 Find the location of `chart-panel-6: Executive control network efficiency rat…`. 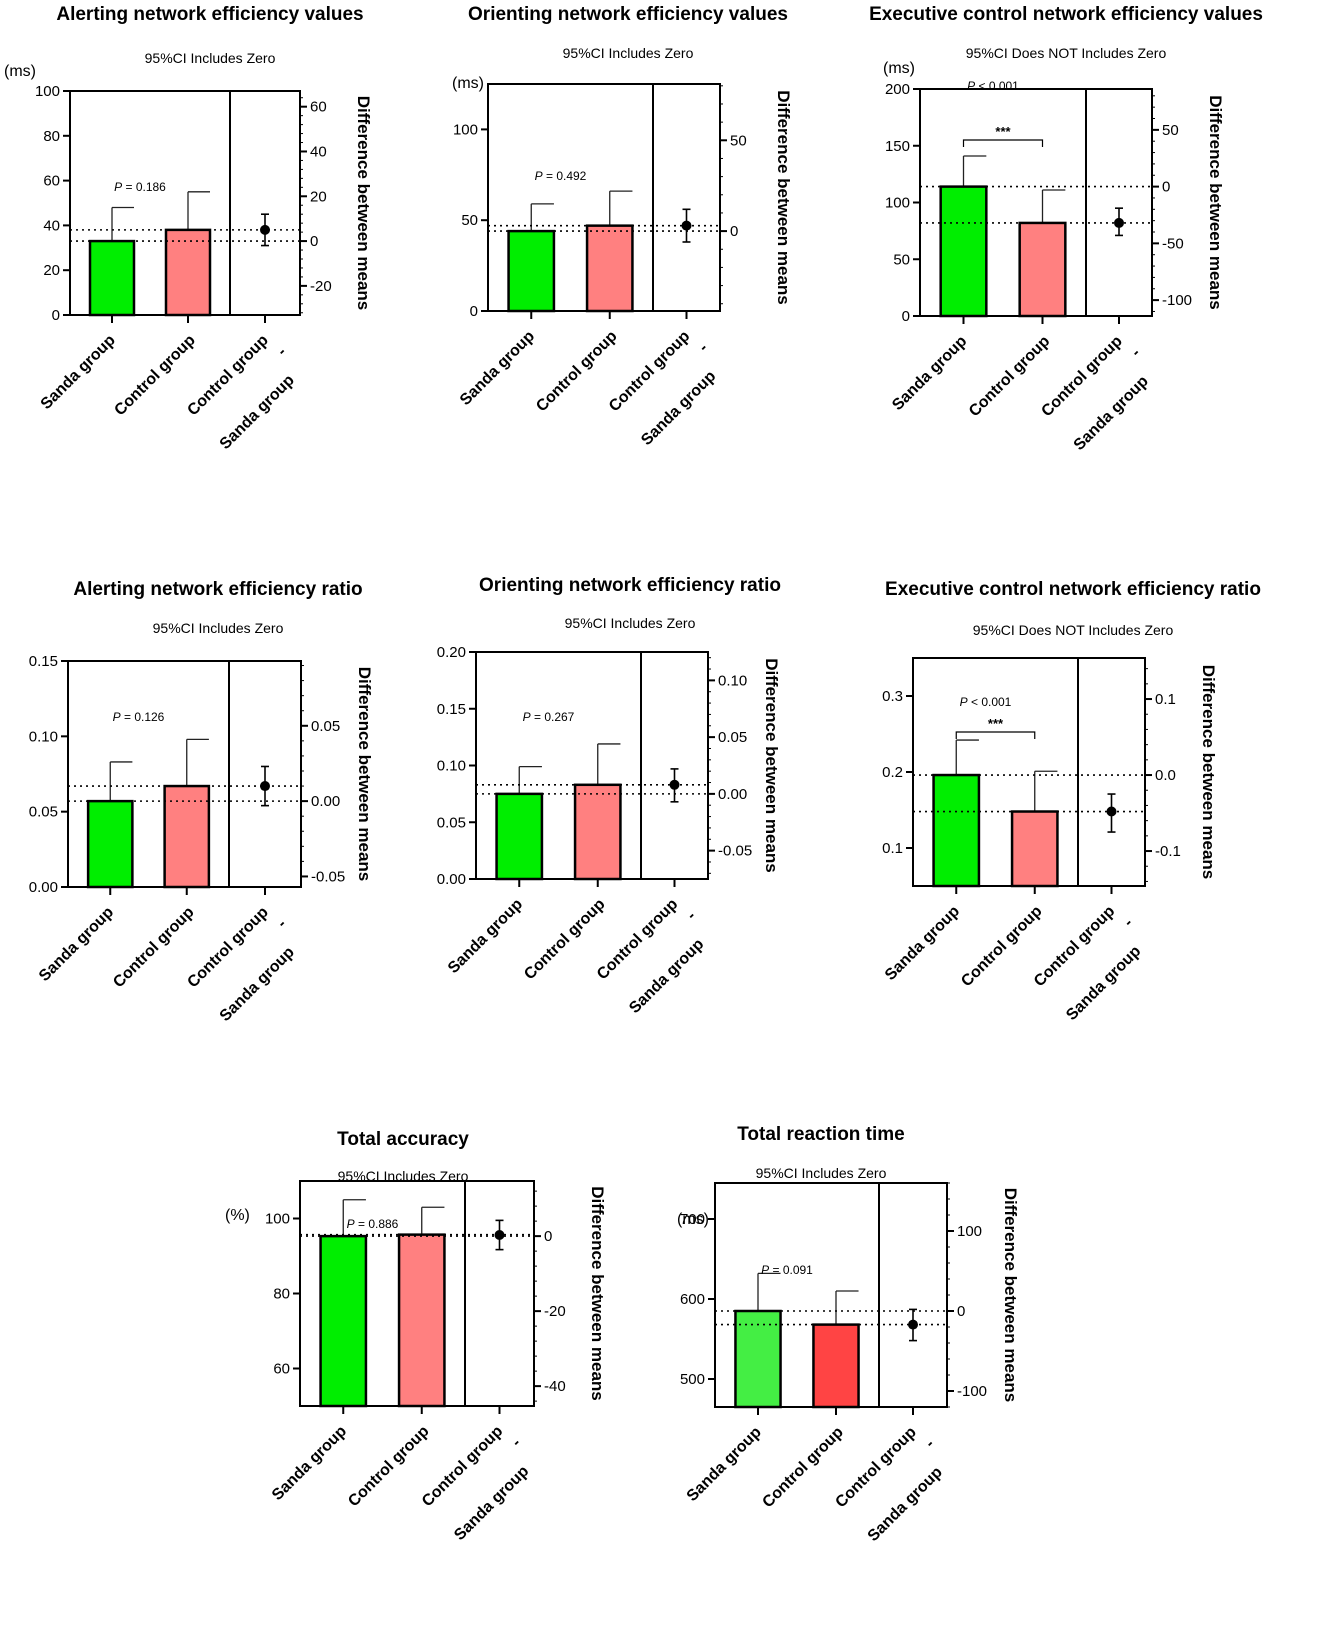

chart-panel-6: Executive control network efficiency rat… is located at coordinates (1071, 801).